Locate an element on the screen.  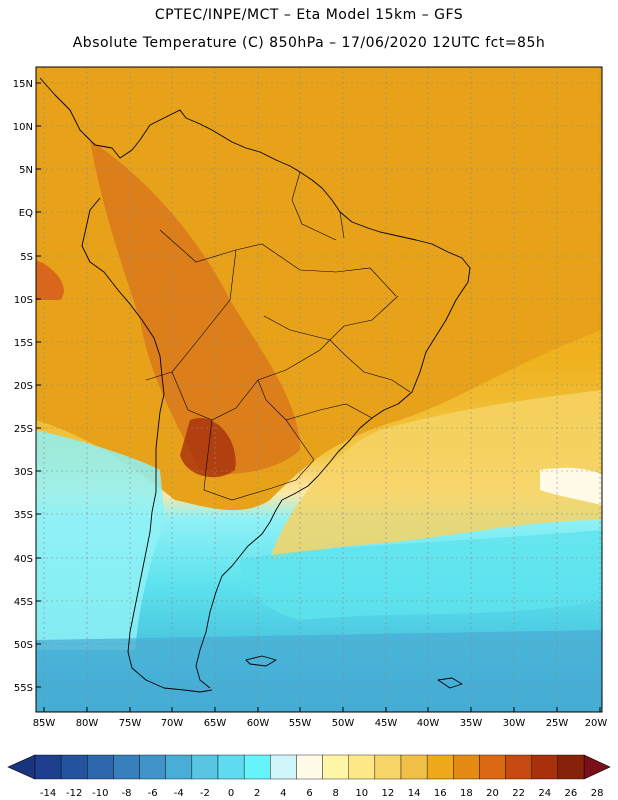
colorbar-low-arrow is located at coordinates (21, 767).